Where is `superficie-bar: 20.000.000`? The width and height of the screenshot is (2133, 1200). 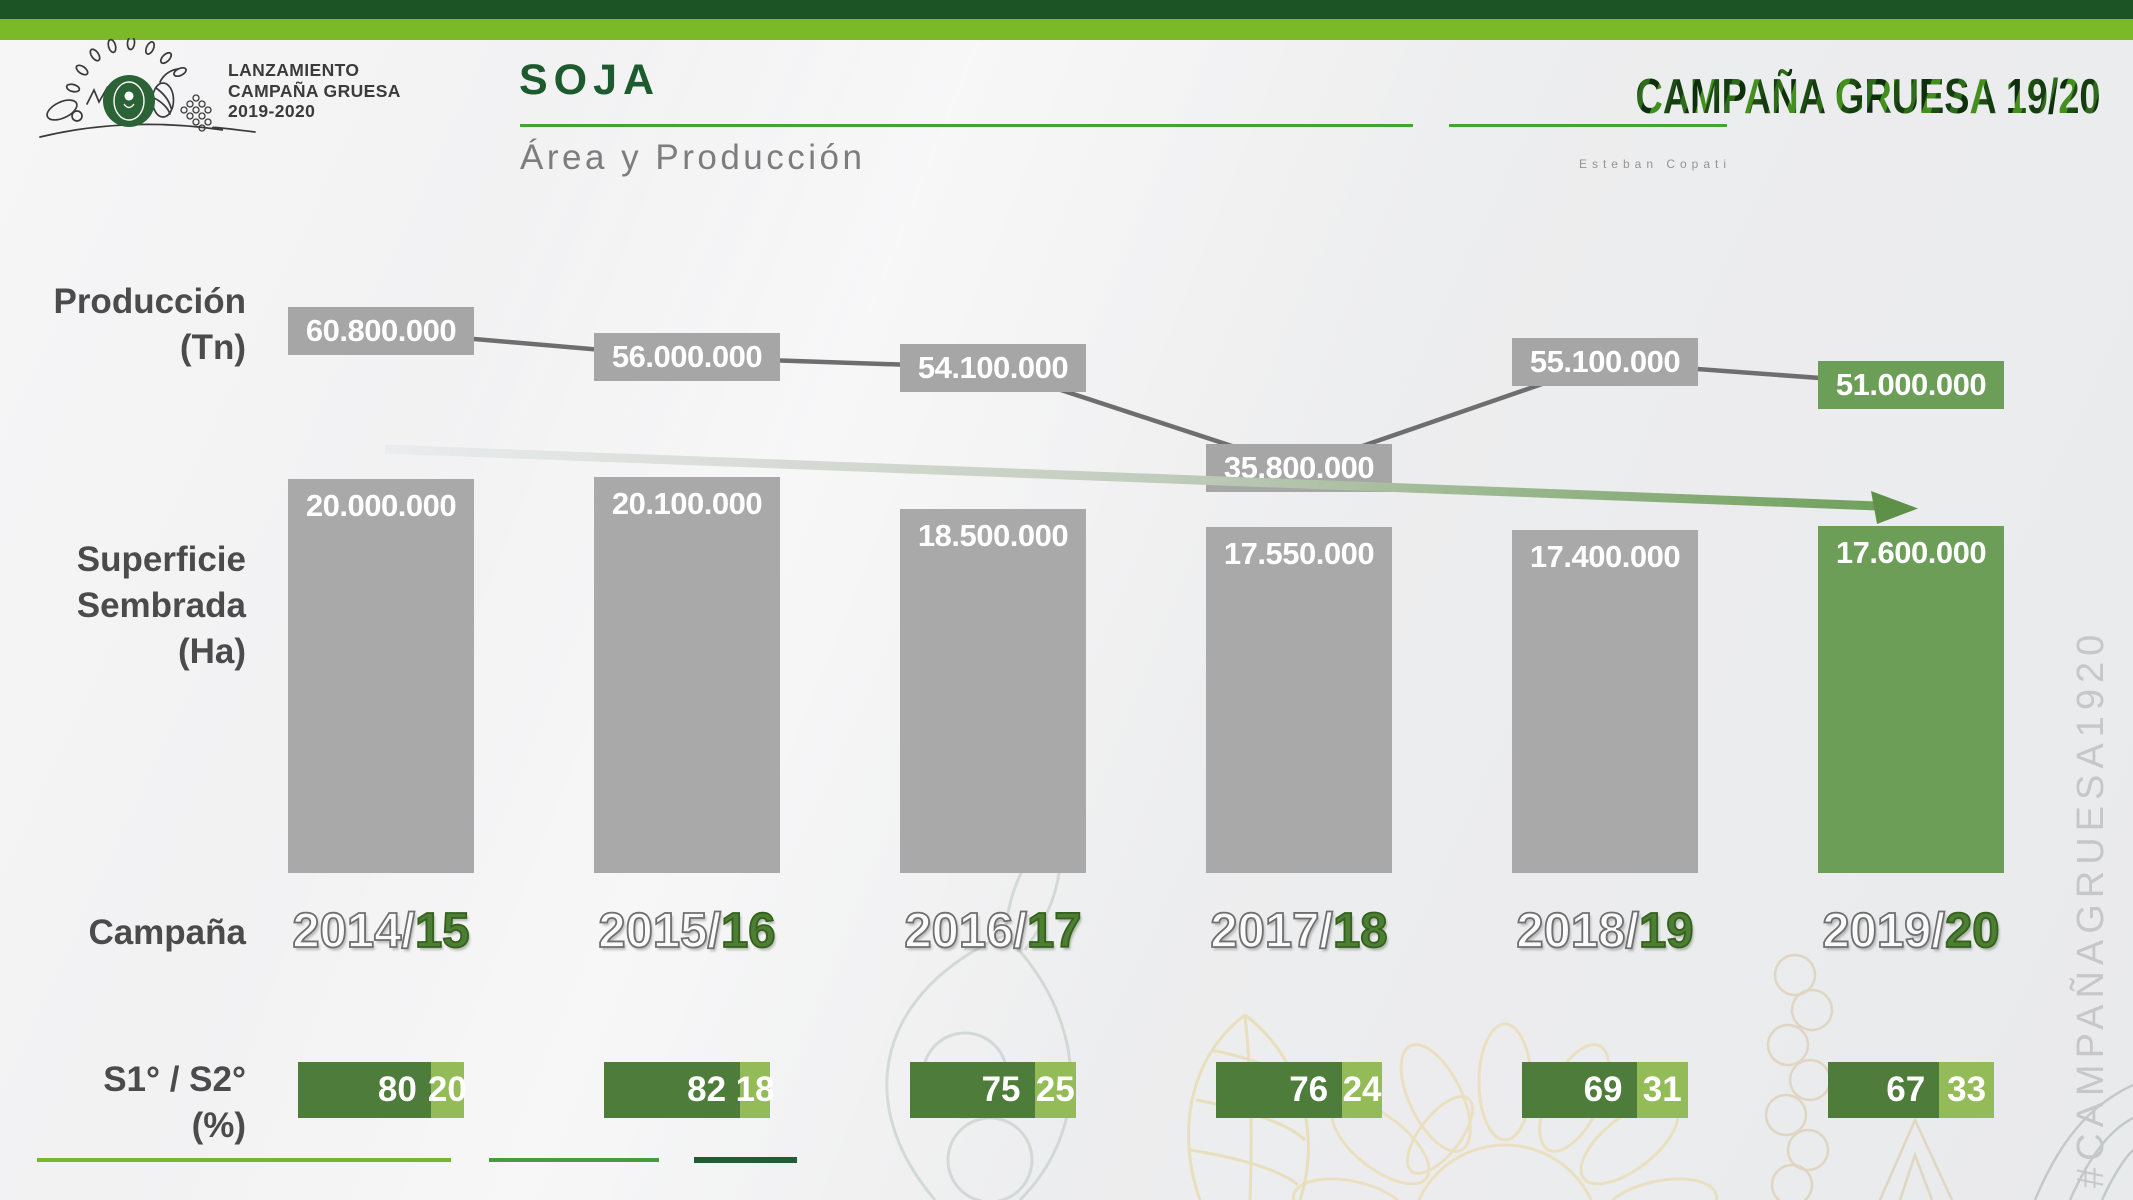 superficie-bar: 20.000.000 is located at coordinates (381, 676).